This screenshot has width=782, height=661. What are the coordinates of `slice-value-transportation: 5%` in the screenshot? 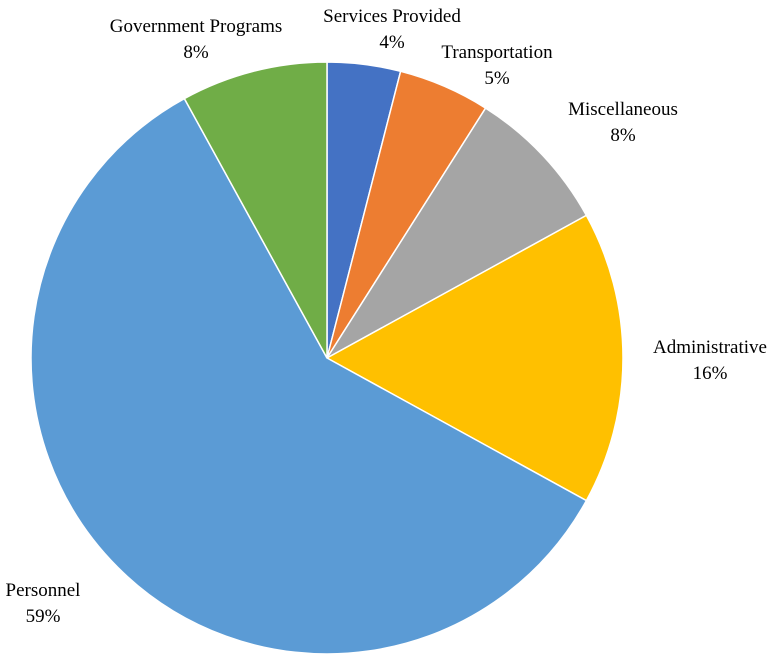 It's located at (497, 78).